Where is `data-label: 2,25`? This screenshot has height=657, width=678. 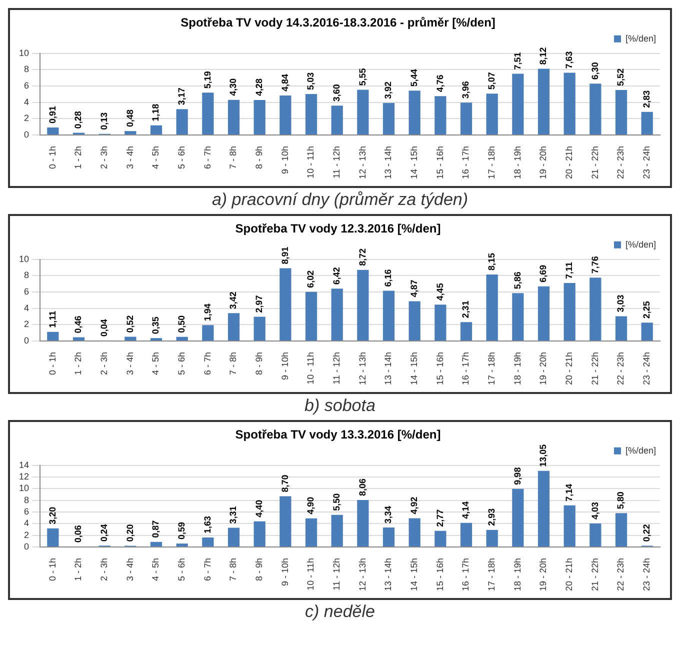 data-label: 2,25 is located at coordinates (647, 310).